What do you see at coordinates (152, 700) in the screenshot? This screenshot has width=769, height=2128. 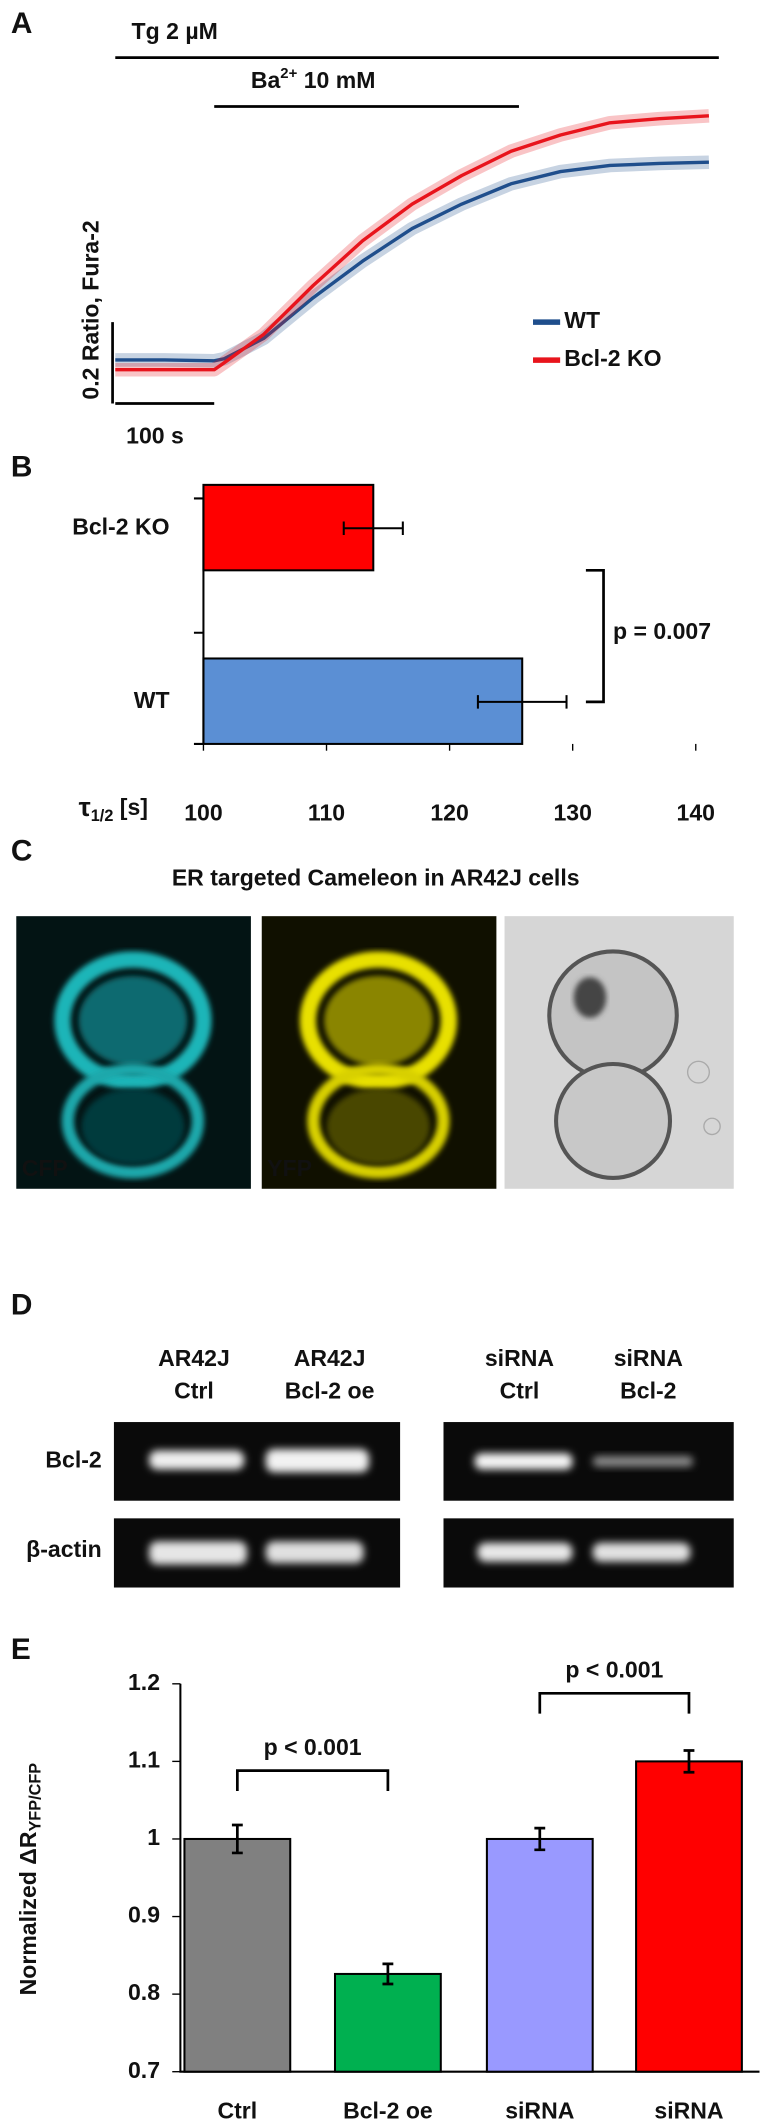 I see `category-label: WT` at bounding box center [152, 700].